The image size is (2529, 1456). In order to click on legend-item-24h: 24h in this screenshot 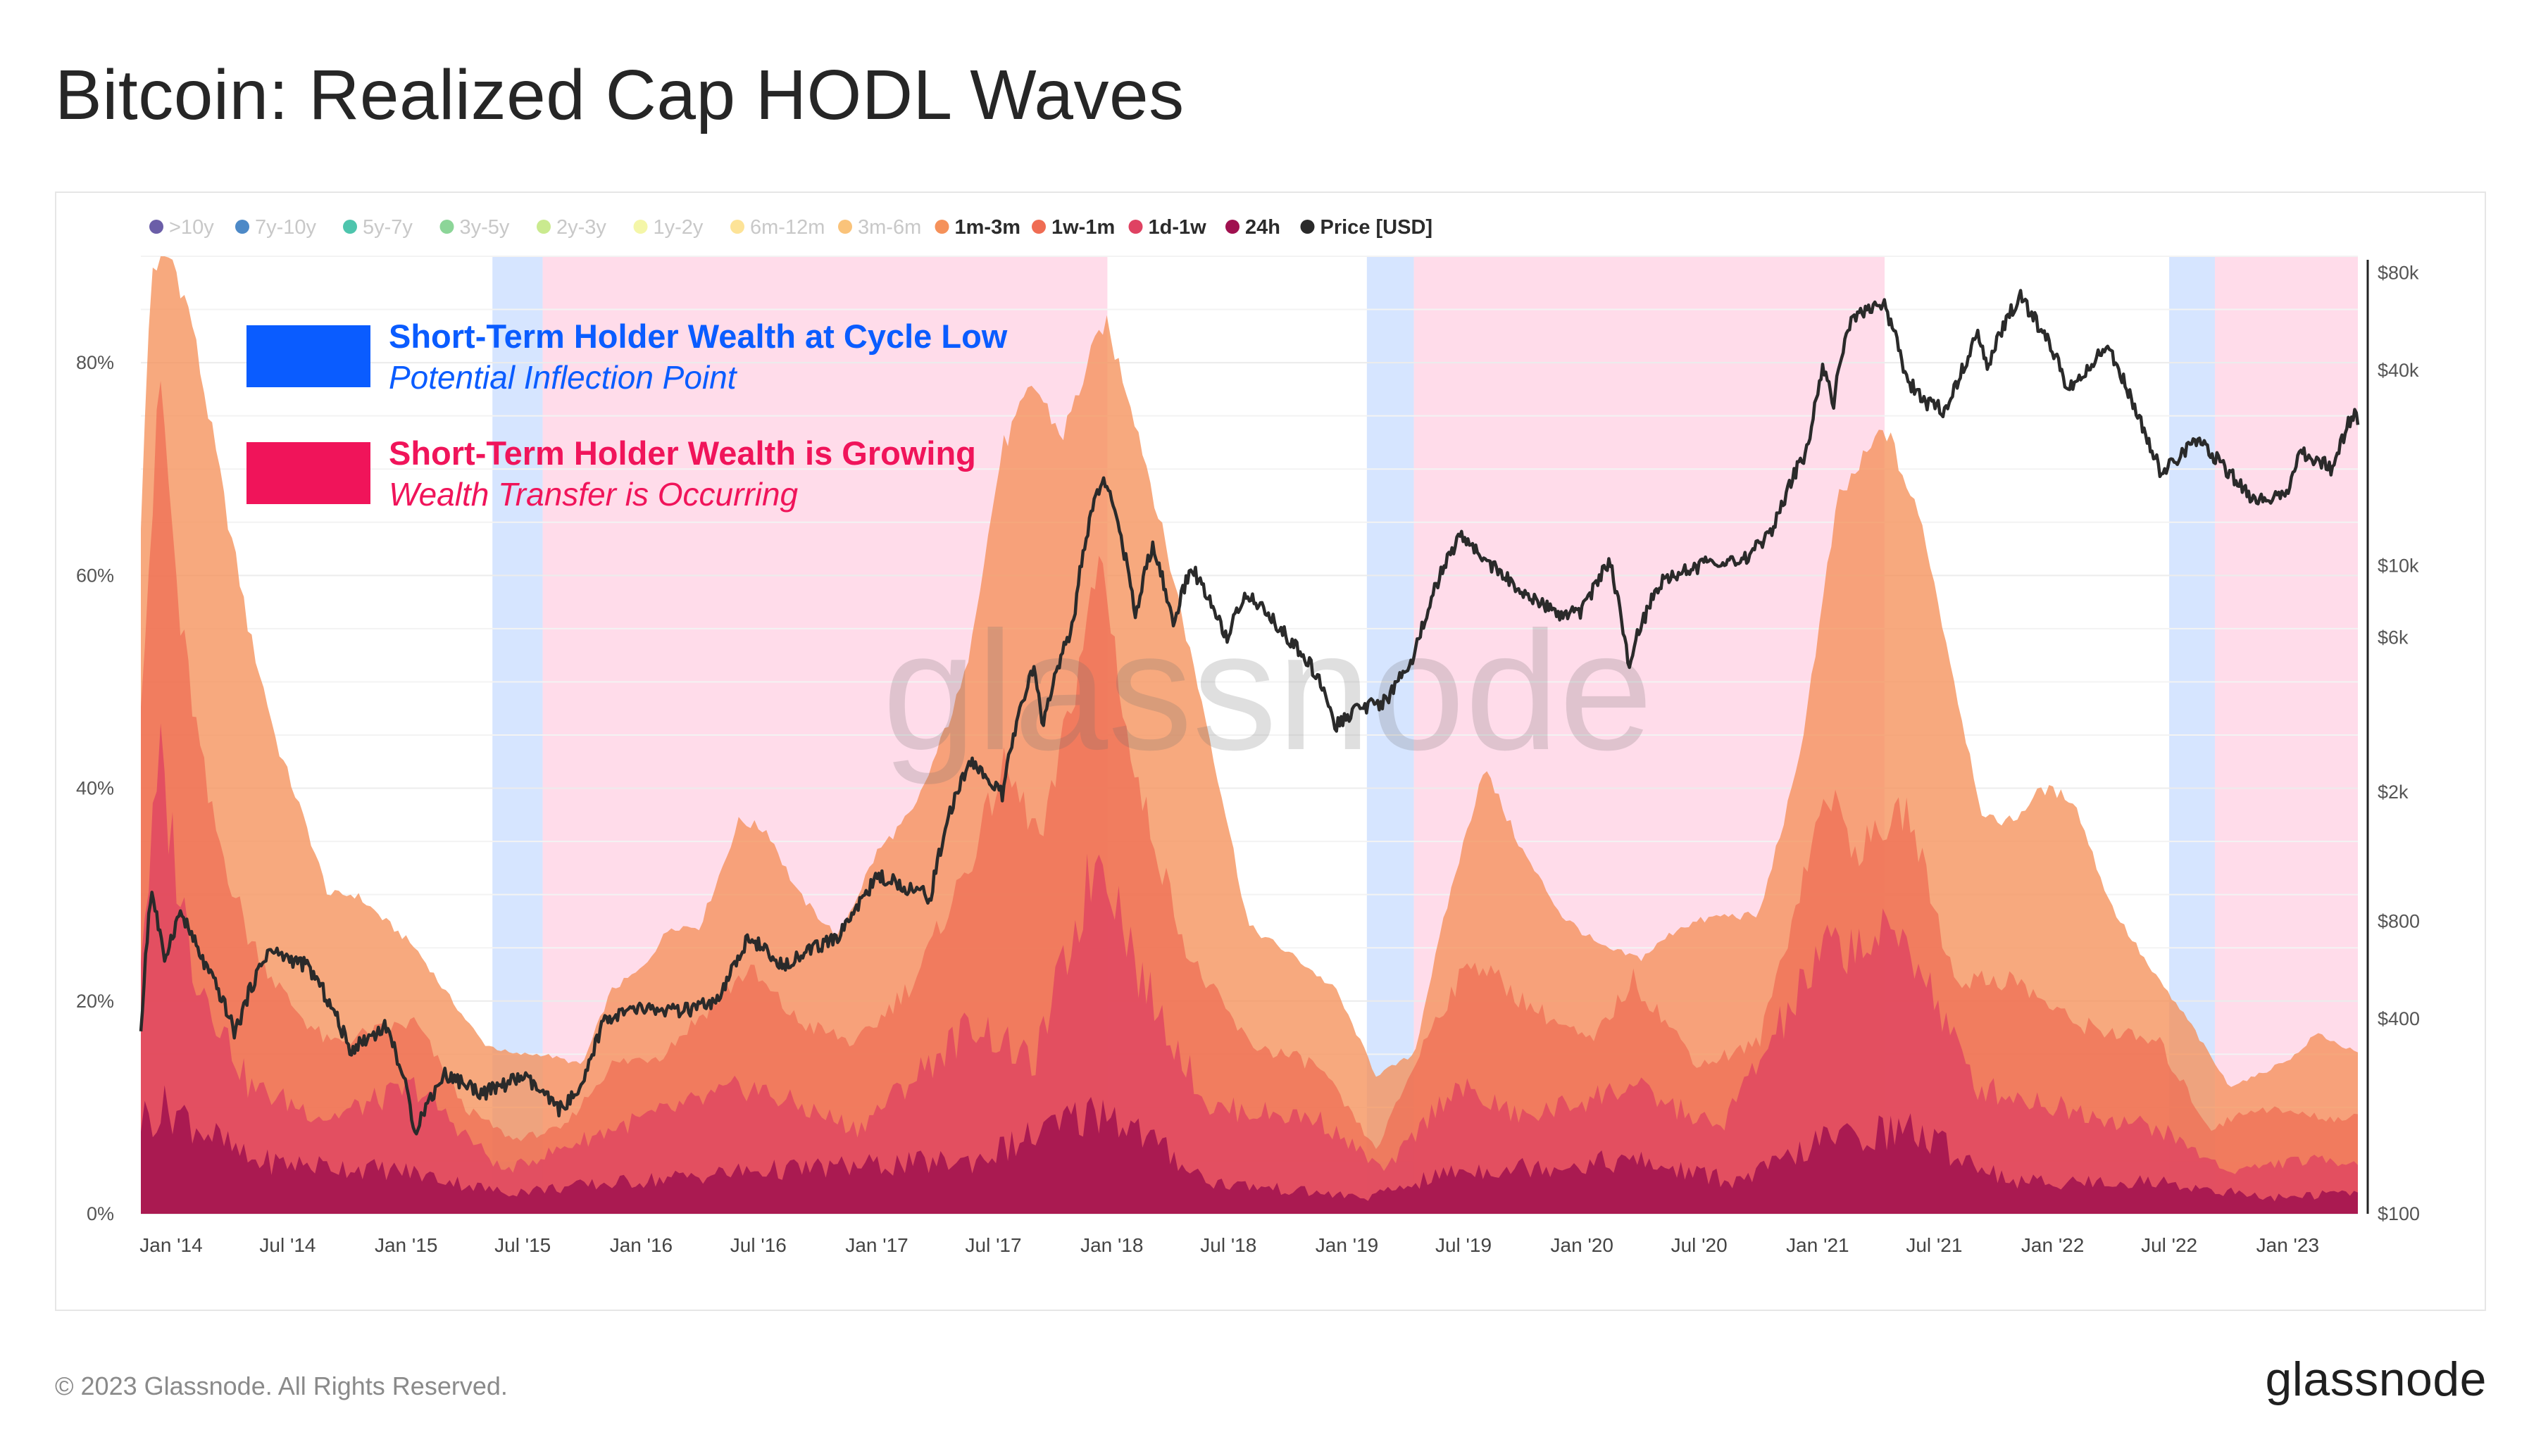, I will do `click(1252, 227)`.